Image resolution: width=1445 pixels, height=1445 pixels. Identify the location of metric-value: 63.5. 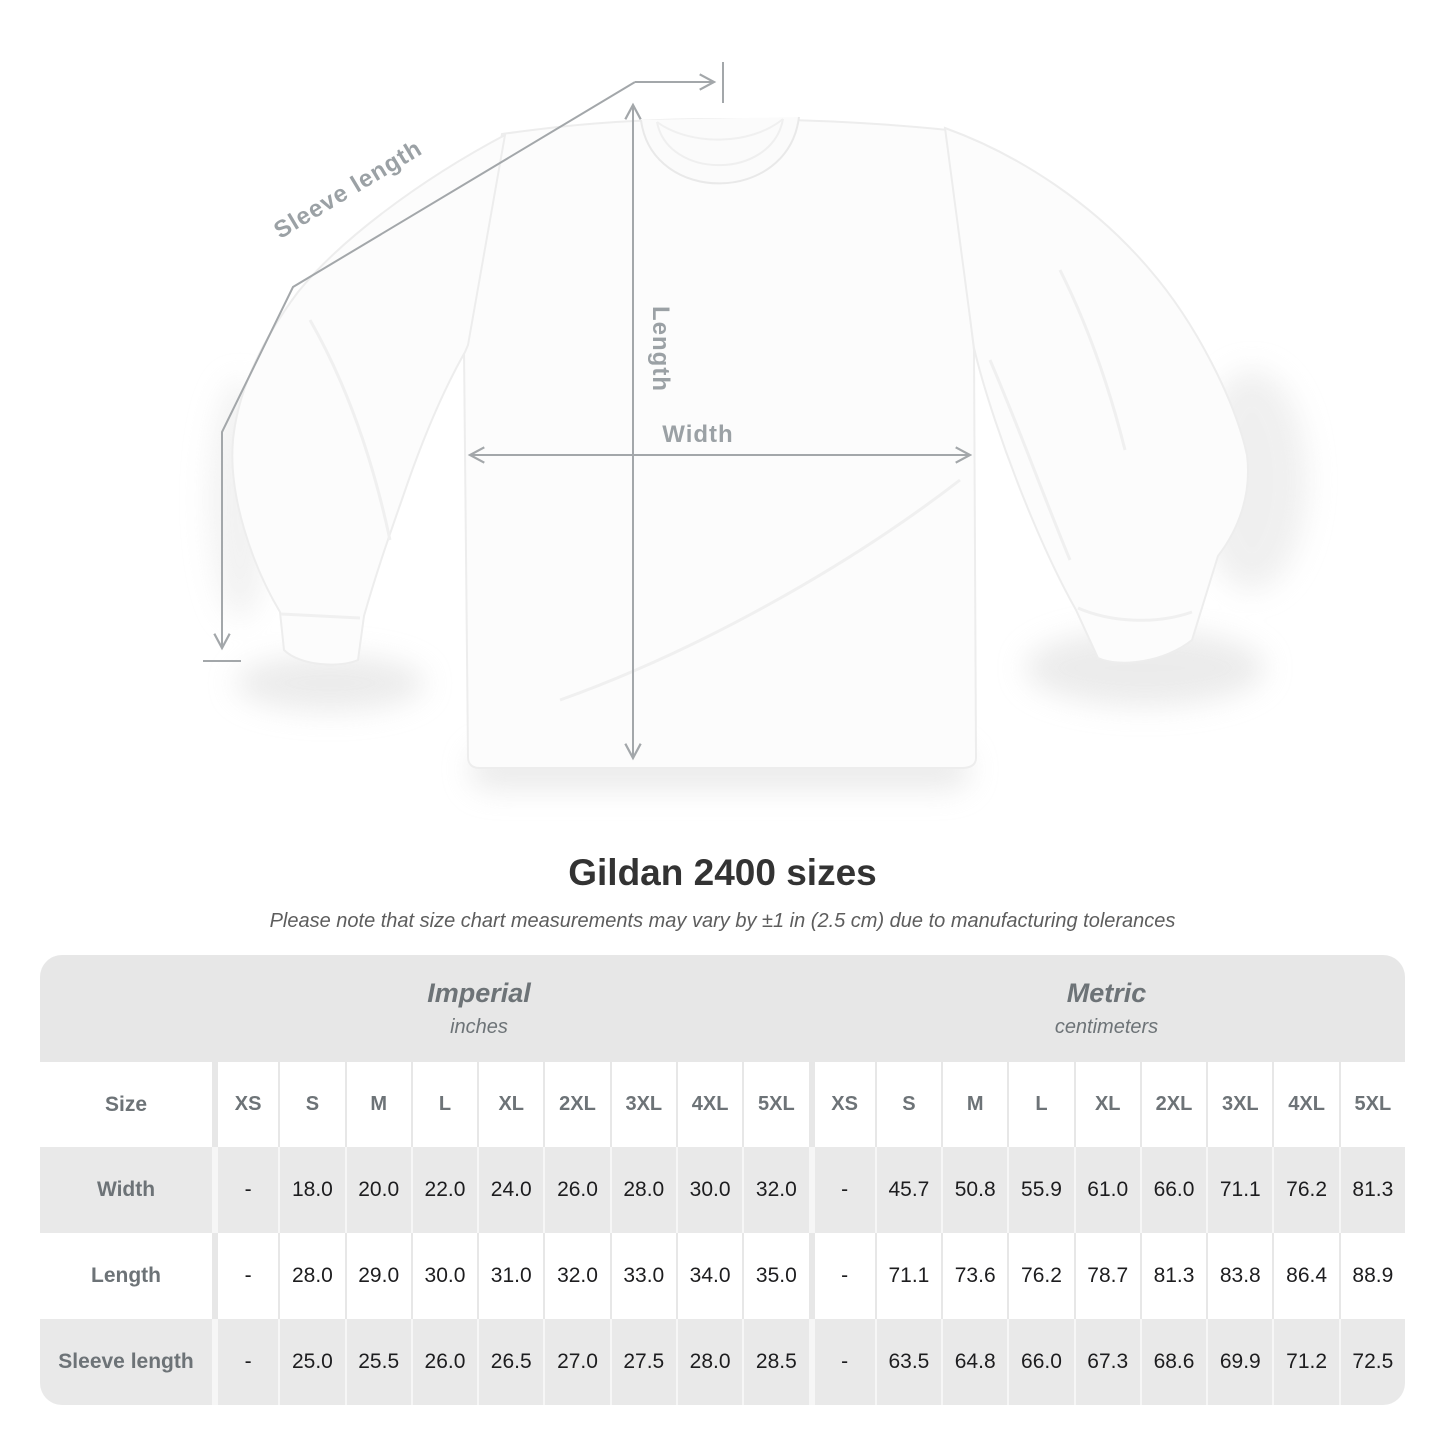
(908, 1362).